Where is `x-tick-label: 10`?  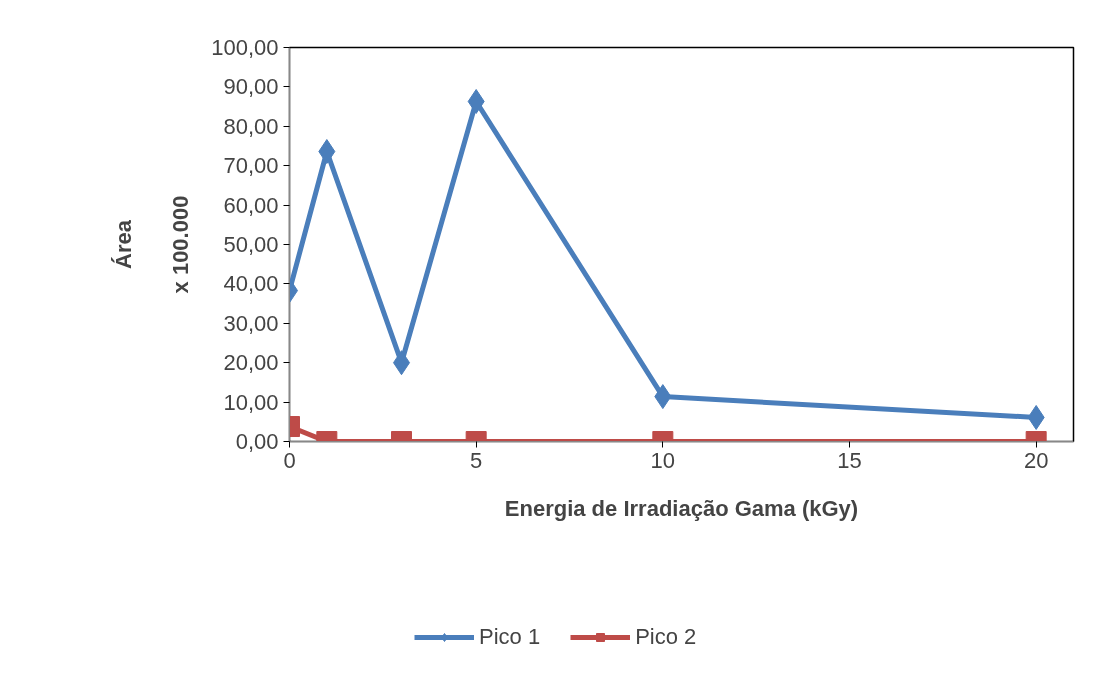
x-tick-label: 10 is located at coordinates (663, 460).